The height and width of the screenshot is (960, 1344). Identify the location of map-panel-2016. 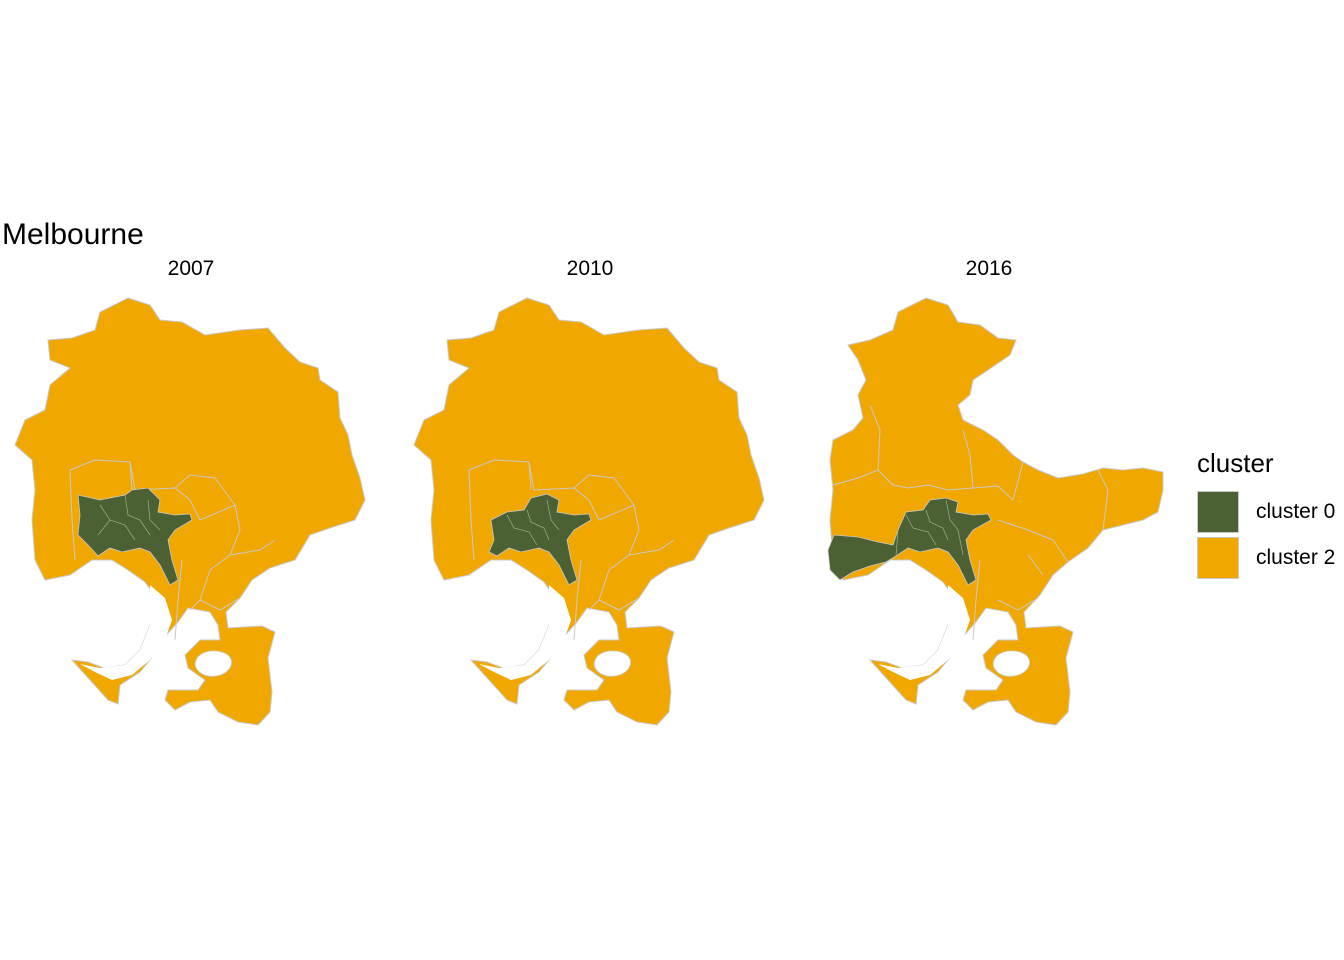
(995, 511).